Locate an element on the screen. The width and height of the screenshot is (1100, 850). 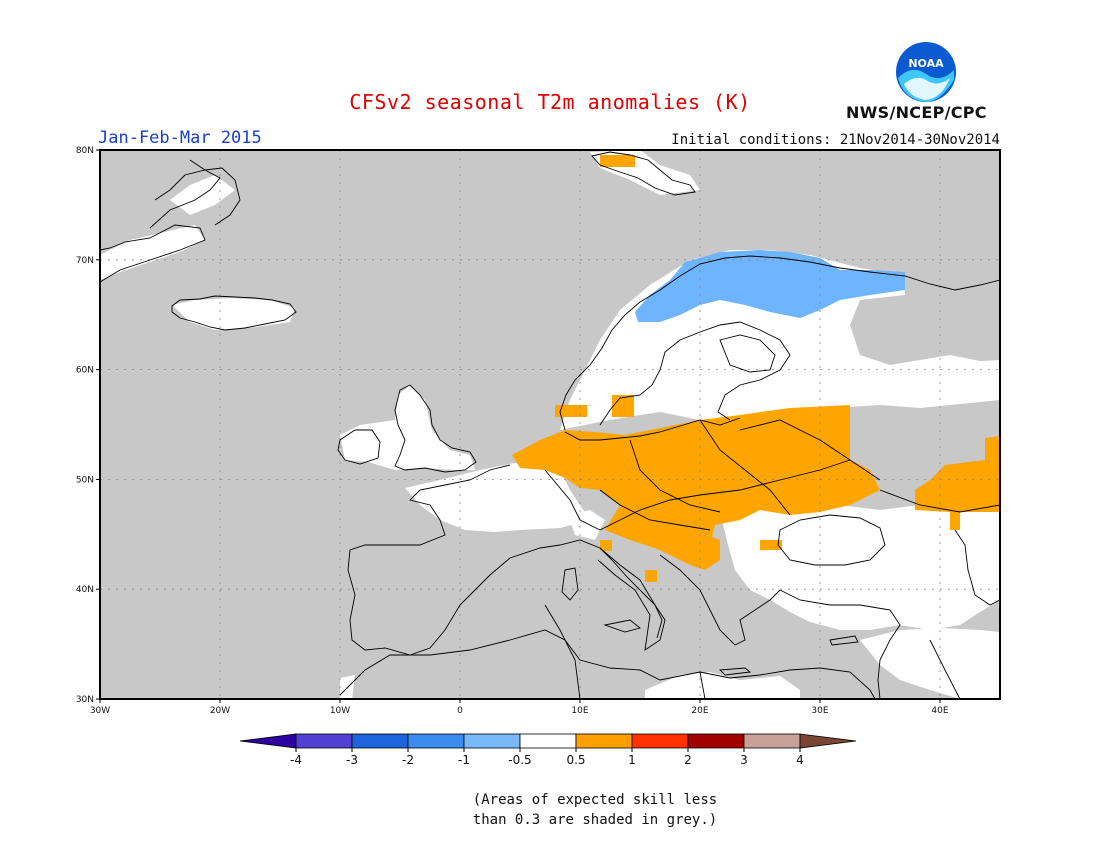
lat-label: 40N is located at coordinates (85, 590).